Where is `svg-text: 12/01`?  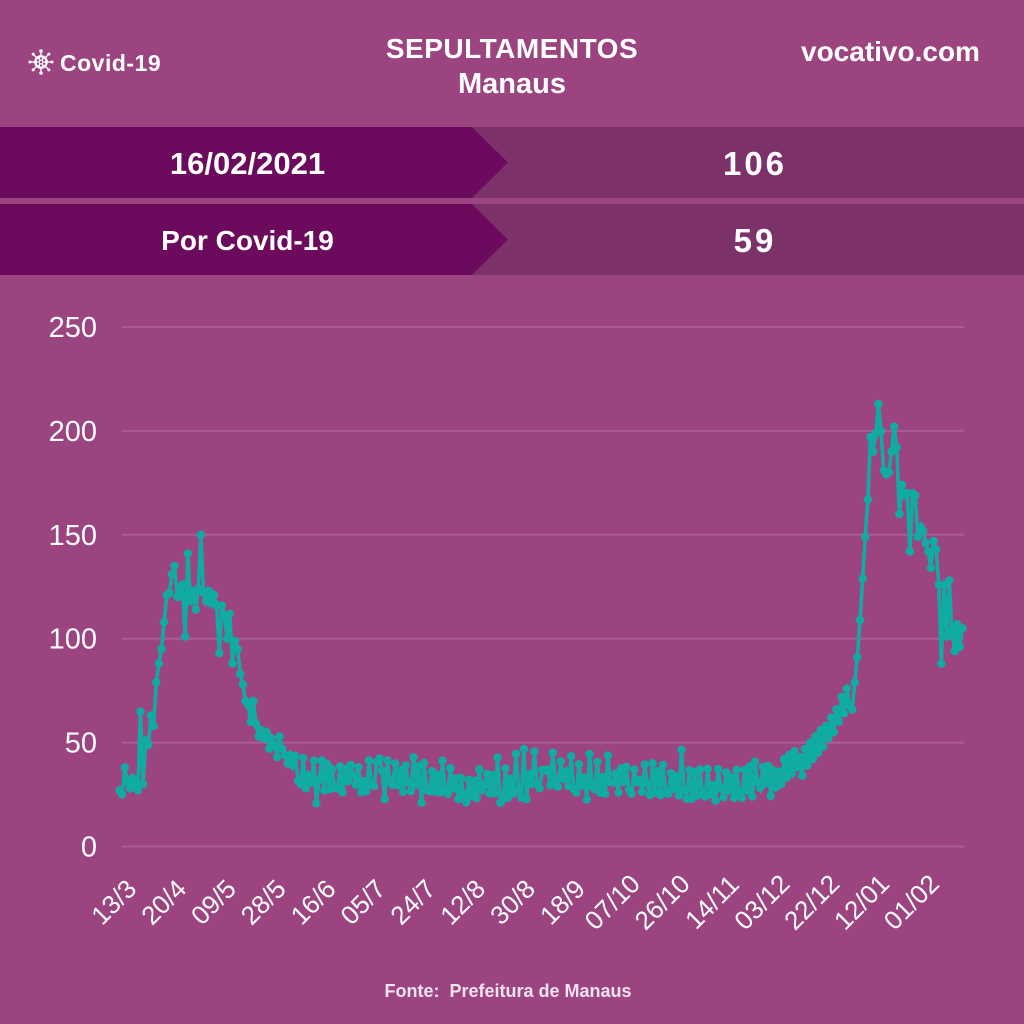
svg-text: 12/01 is located at coordinates (861, 901).